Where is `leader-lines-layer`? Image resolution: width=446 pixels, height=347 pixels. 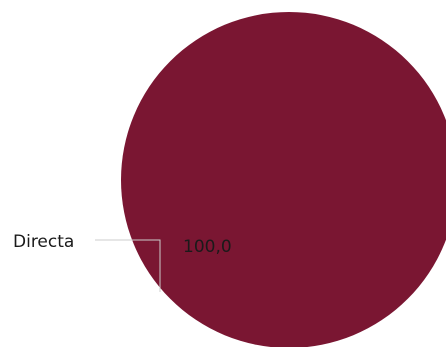
leader-lines-layer is located at coordinates (128, 265).